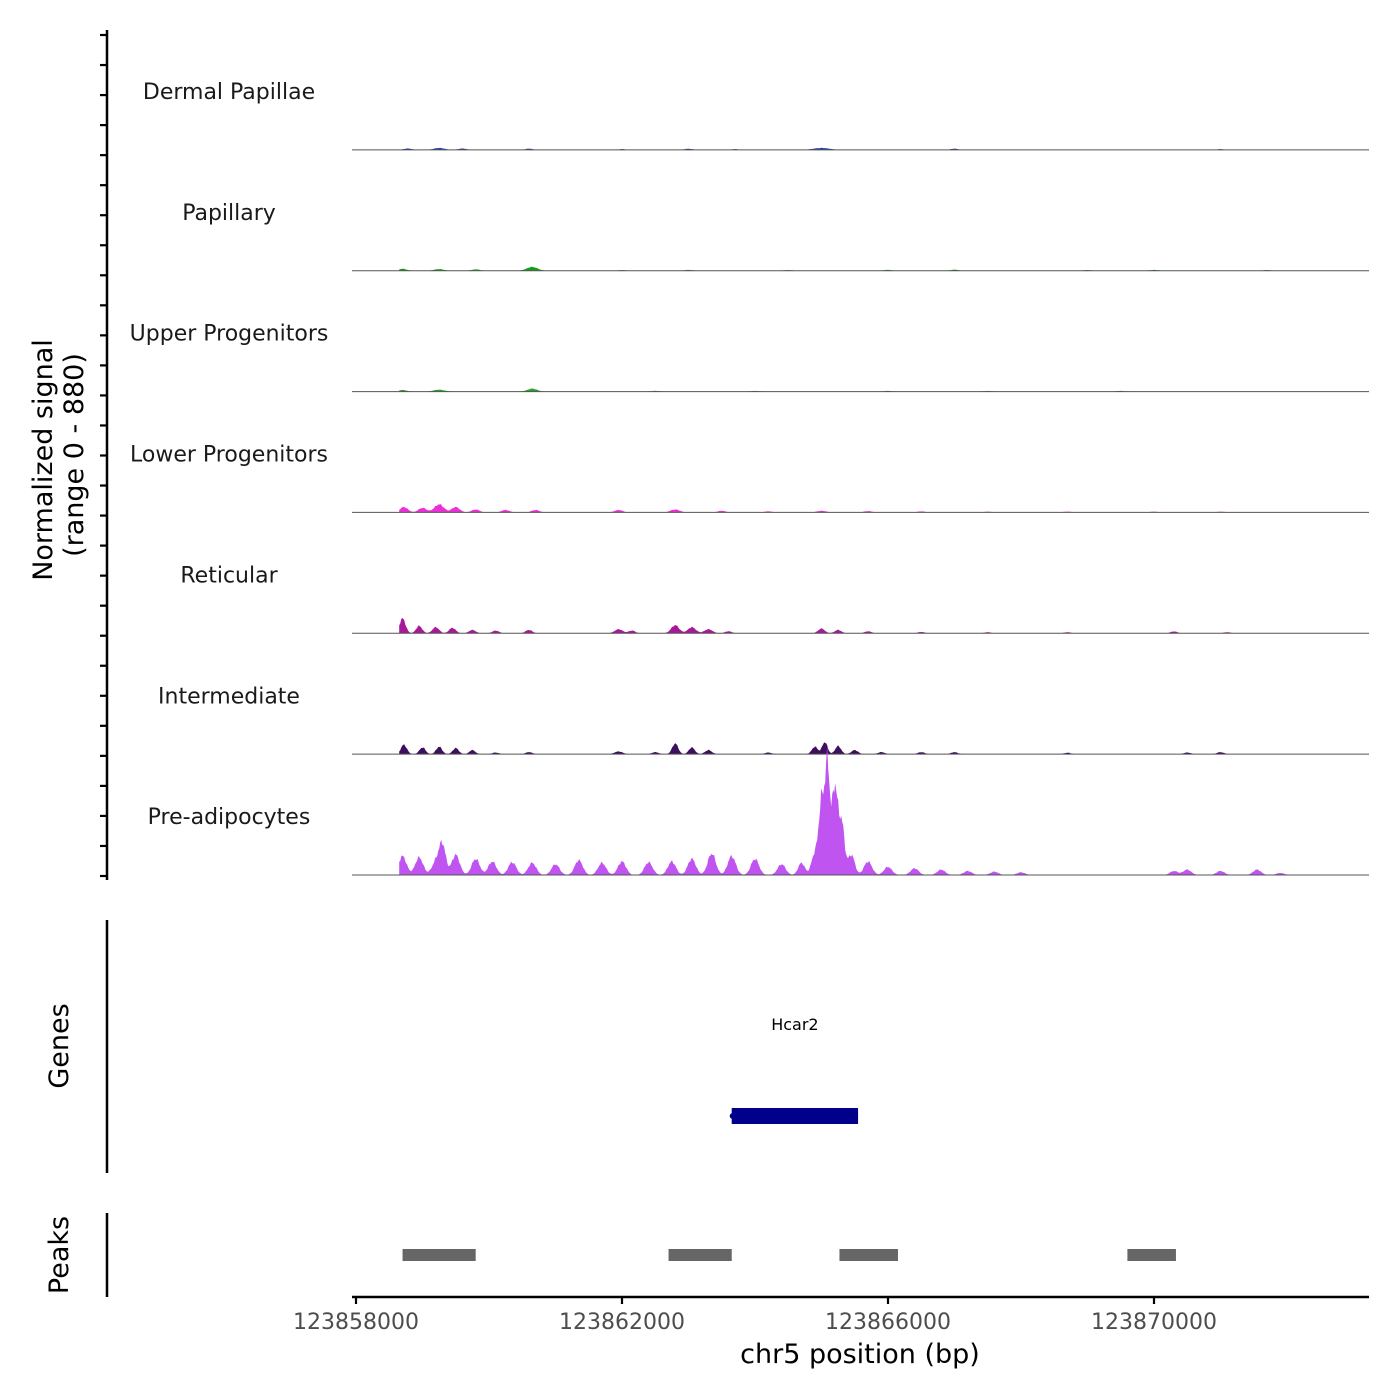  I want to click on y-axis-title-line1: Normalized signal, so click(43, 460).